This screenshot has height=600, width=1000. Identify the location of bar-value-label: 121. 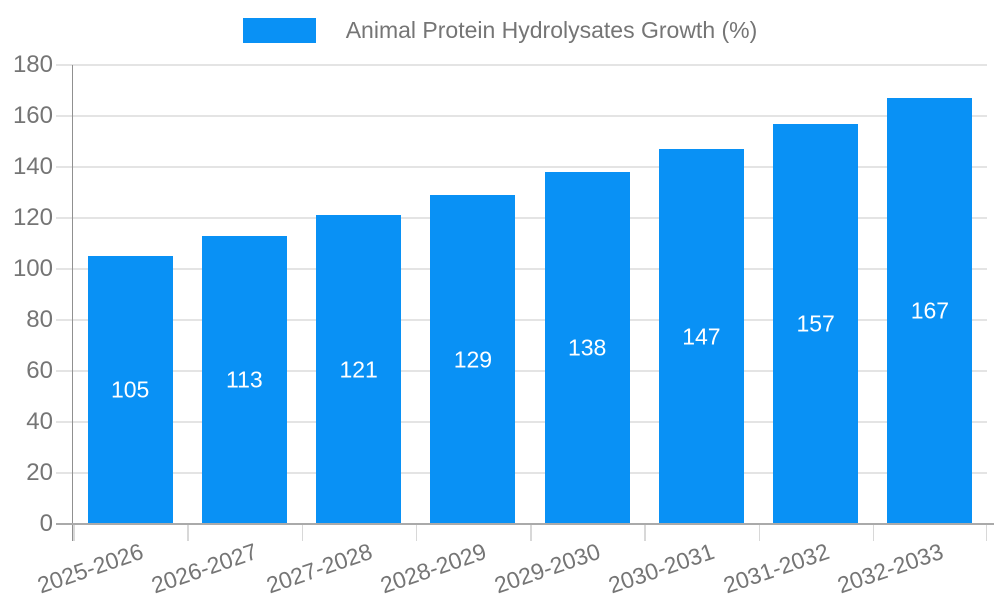
(358, 369).